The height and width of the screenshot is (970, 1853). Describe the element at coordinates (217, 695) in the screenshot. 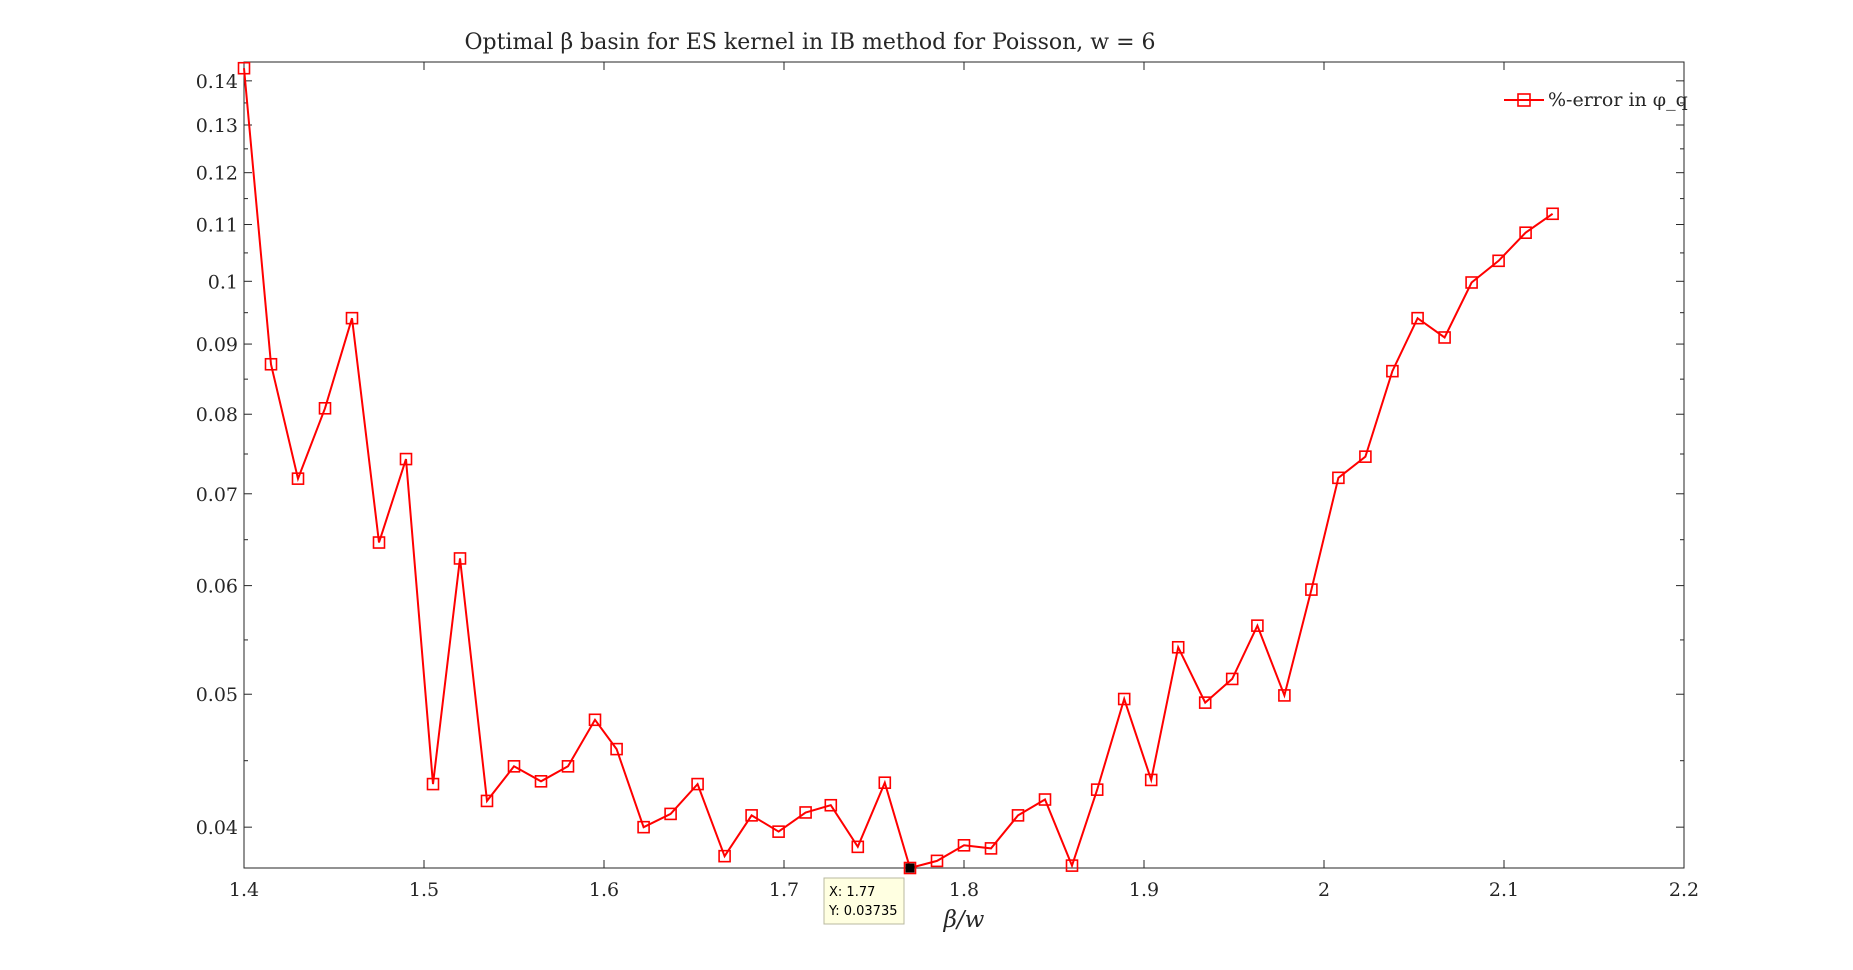

I see `y-tick-label: 0.05` at that location.